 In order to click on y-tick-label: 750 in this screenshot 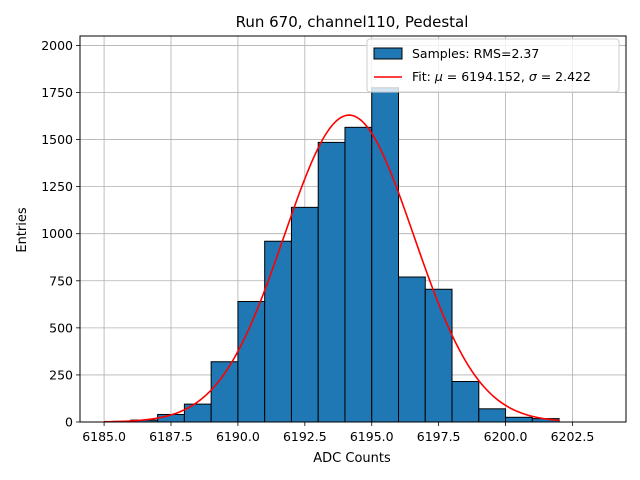, I will do `click(61, 280)`.